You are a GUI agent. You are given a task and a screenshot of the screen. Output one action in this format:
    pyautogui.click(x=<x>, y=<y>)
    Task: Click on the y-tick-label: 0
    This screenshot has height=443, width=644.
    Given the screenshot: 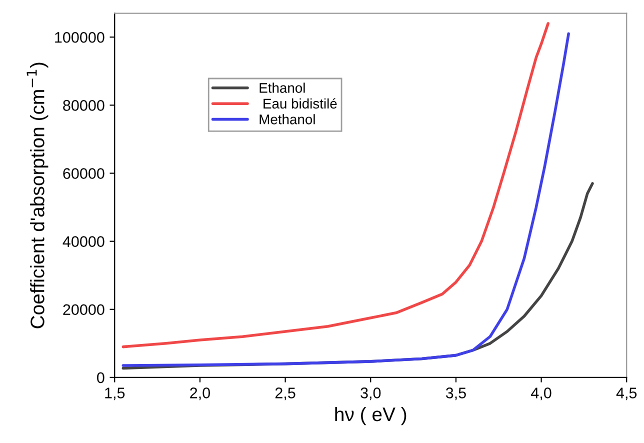 What is the action you would take?
    pyautogui.click(x=100, y=378)
    